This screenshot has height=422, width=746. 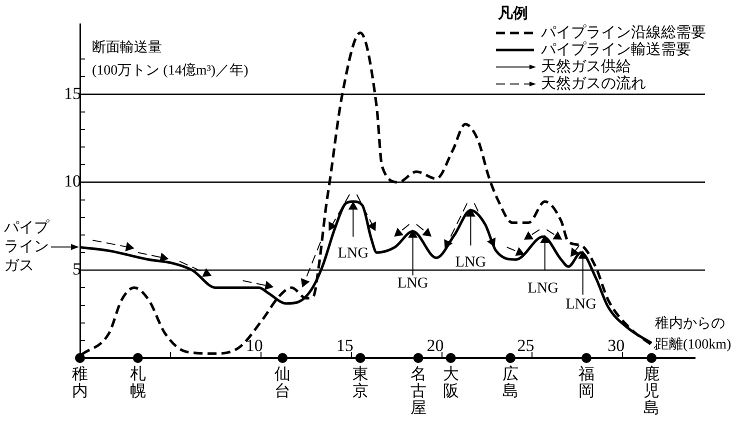 What do you see at coordinates (652, 391) in the screenshot?
I see `data-label: 鹿児島` at bounding box center [652, 391].